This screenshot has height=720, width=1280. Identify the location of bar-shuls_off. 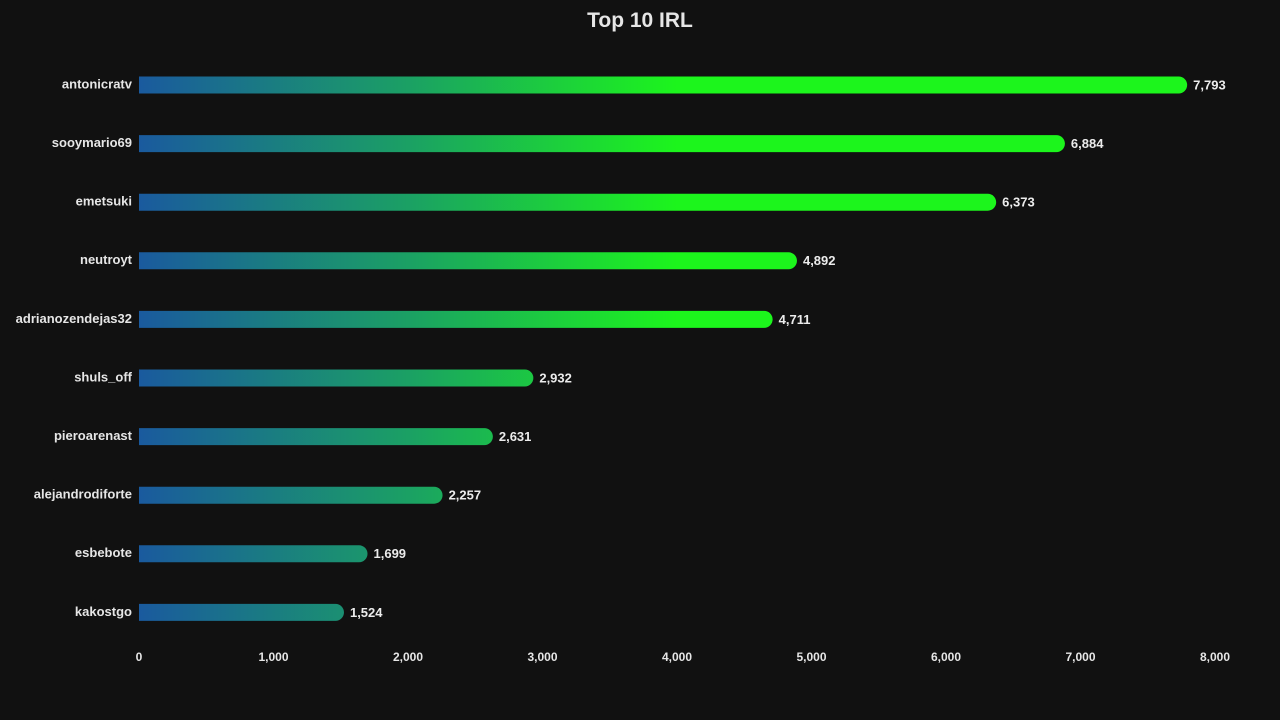
(336, 378).